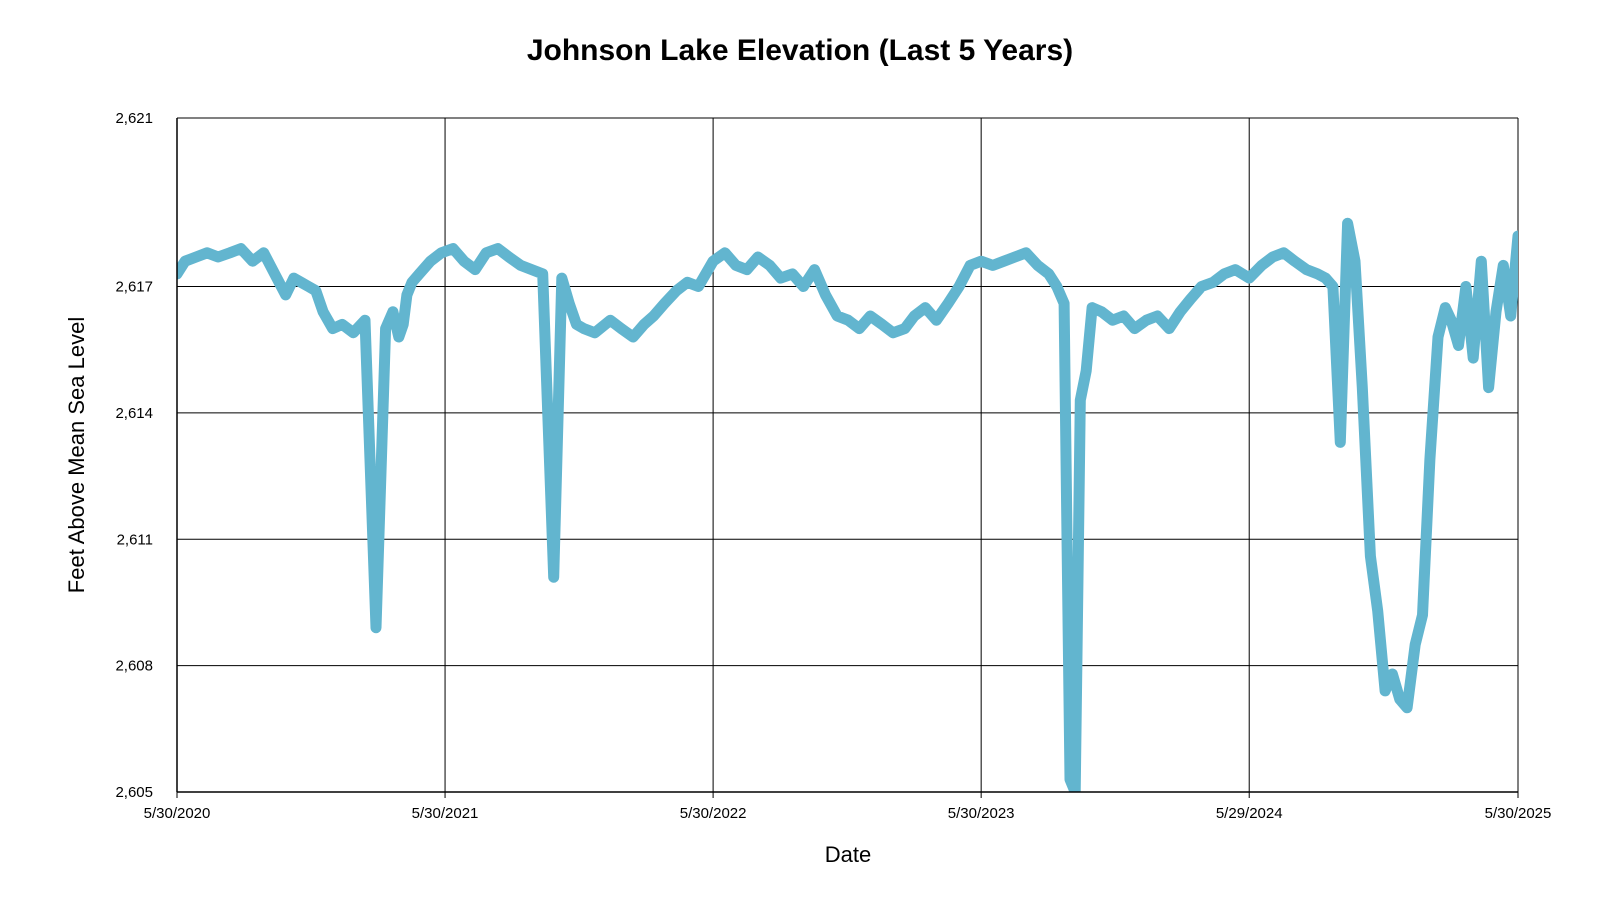  Describe the element at coordinates (800, 50) in the screenshot. I see `chart-title: Johnson Lake Elevation (Last 5 Years)` at that location.